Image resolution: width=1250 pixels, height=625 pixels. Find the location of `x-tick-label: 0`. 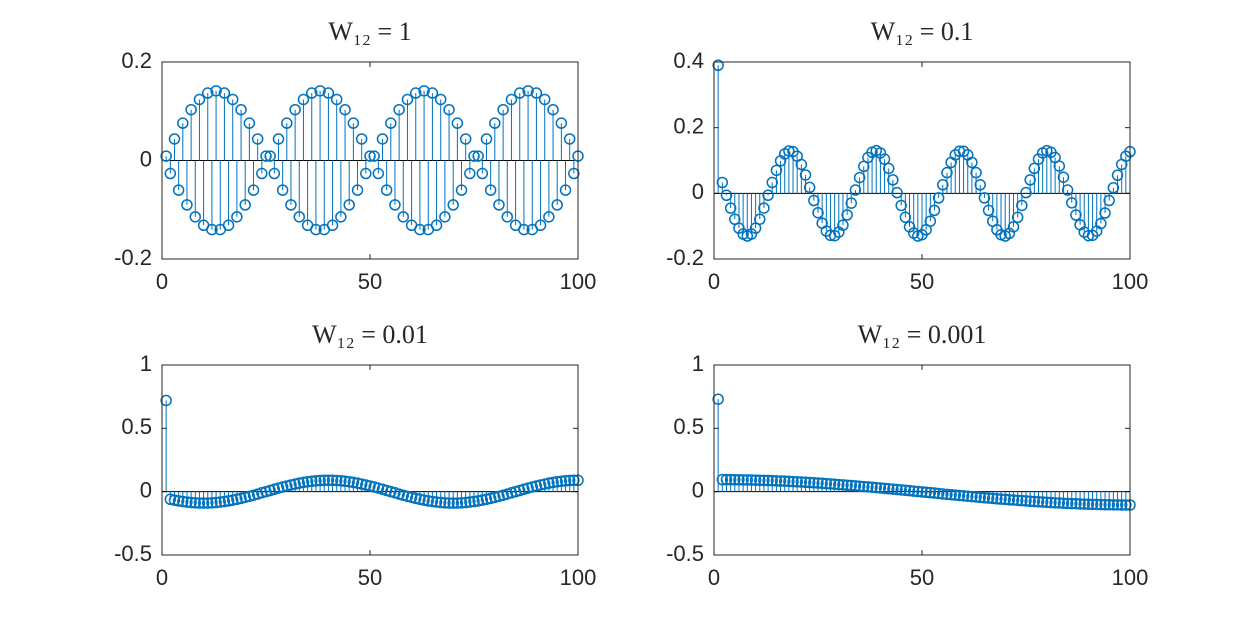

x-tick-label: 0 is located at coordinates (714, 577).